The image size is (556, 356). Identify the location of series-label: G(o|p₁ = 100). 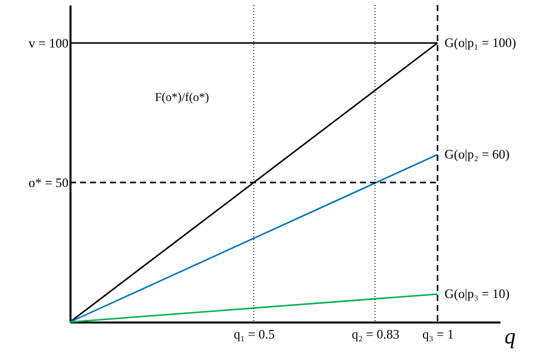
(480, 42).